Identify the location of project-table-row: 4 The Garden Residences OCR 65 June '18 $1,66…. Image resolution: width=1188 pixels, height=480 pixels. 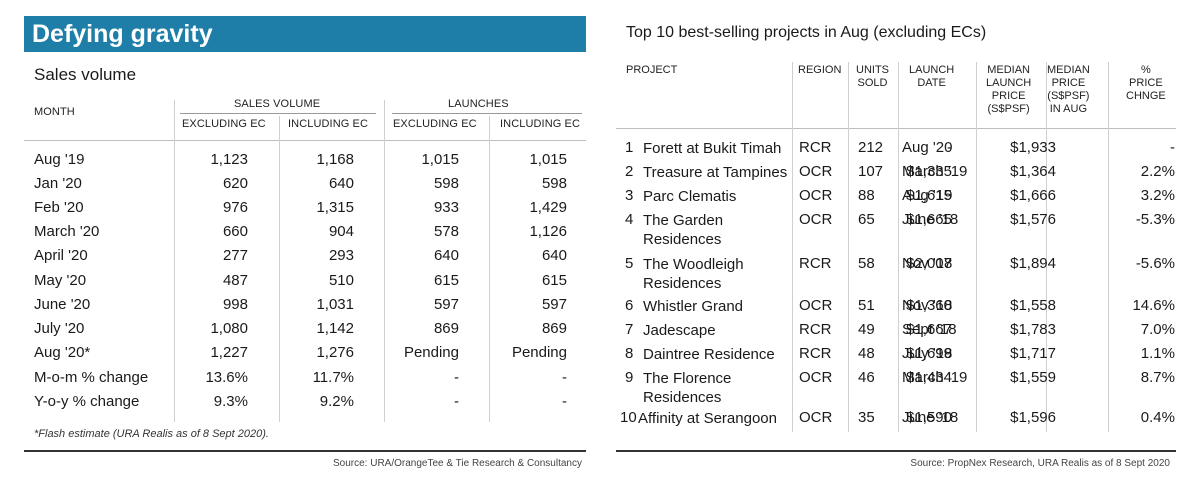
(896, 229).